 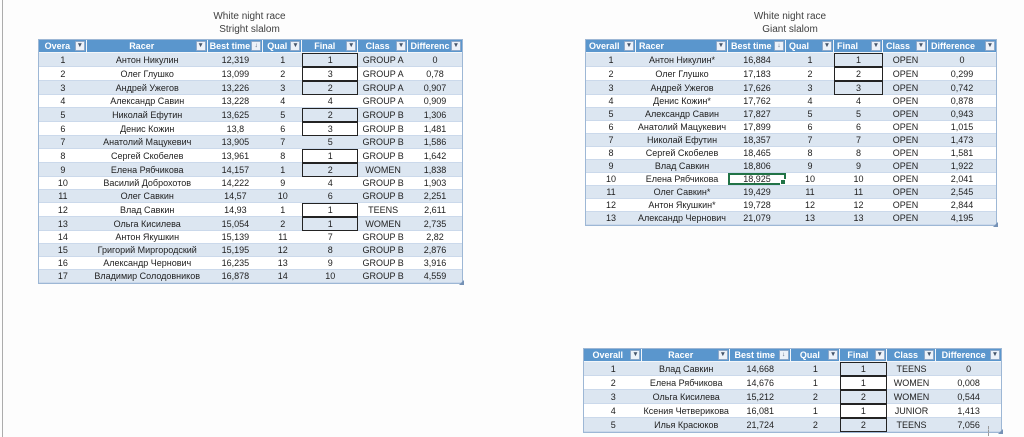 What do you see at coordinates (63, 156) in the screenshot?
I see `cell-overa: 8` at bounding box center [63, 156].